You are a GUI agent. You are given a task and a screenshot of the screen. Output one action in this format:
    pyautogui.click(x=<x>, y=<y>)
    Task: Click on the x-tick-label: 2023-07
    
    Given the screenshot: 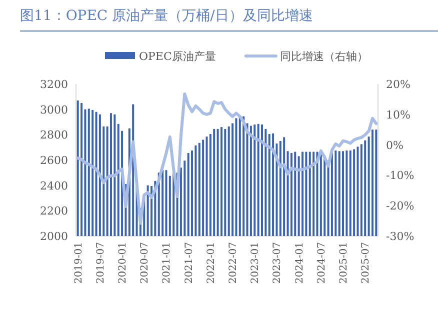 What is the action you would take?
    pyautogui.click(x=278, y=263)
    